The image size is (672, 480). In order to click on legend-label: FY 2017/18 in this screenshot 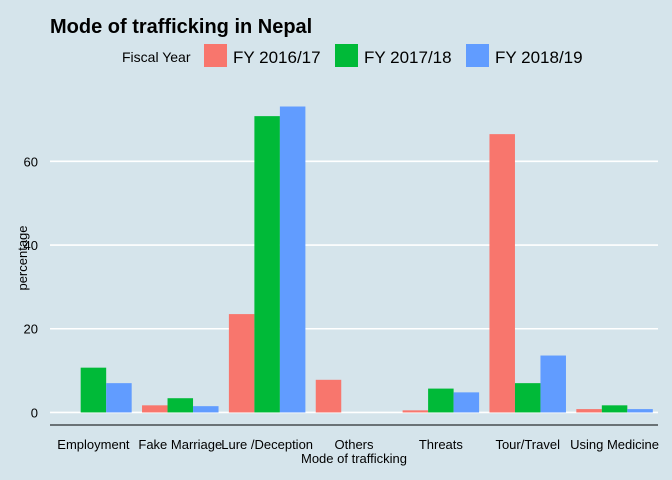, I will do `click(408, 57)`.